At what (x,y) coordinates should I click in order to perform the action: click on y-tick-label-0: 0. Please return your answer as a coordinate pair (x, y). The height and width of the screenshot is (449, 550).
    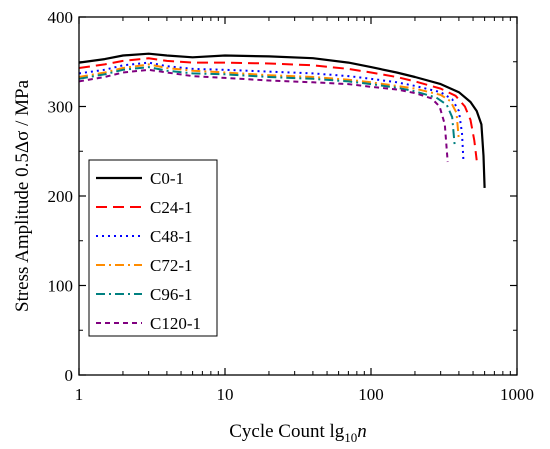
    Looking at the image, I should click on (69, 375).